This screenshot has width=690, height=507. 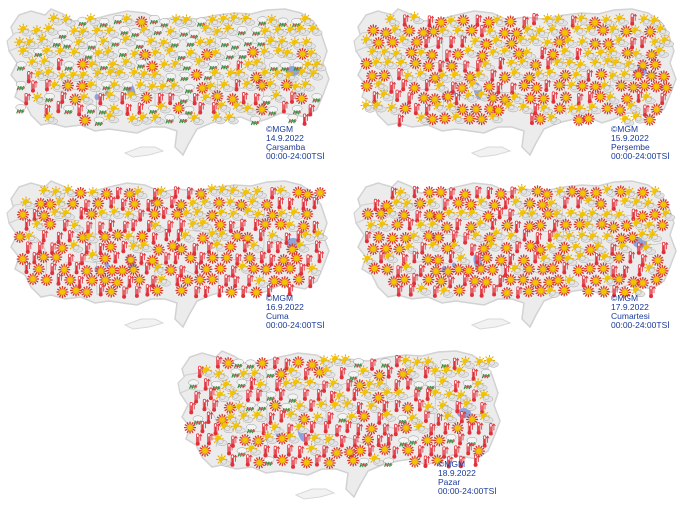 I want to click on map-caption: ©MGM 16.9.2022 Cuma 00:00-24:00TSİ, so click(x=295, y=312).